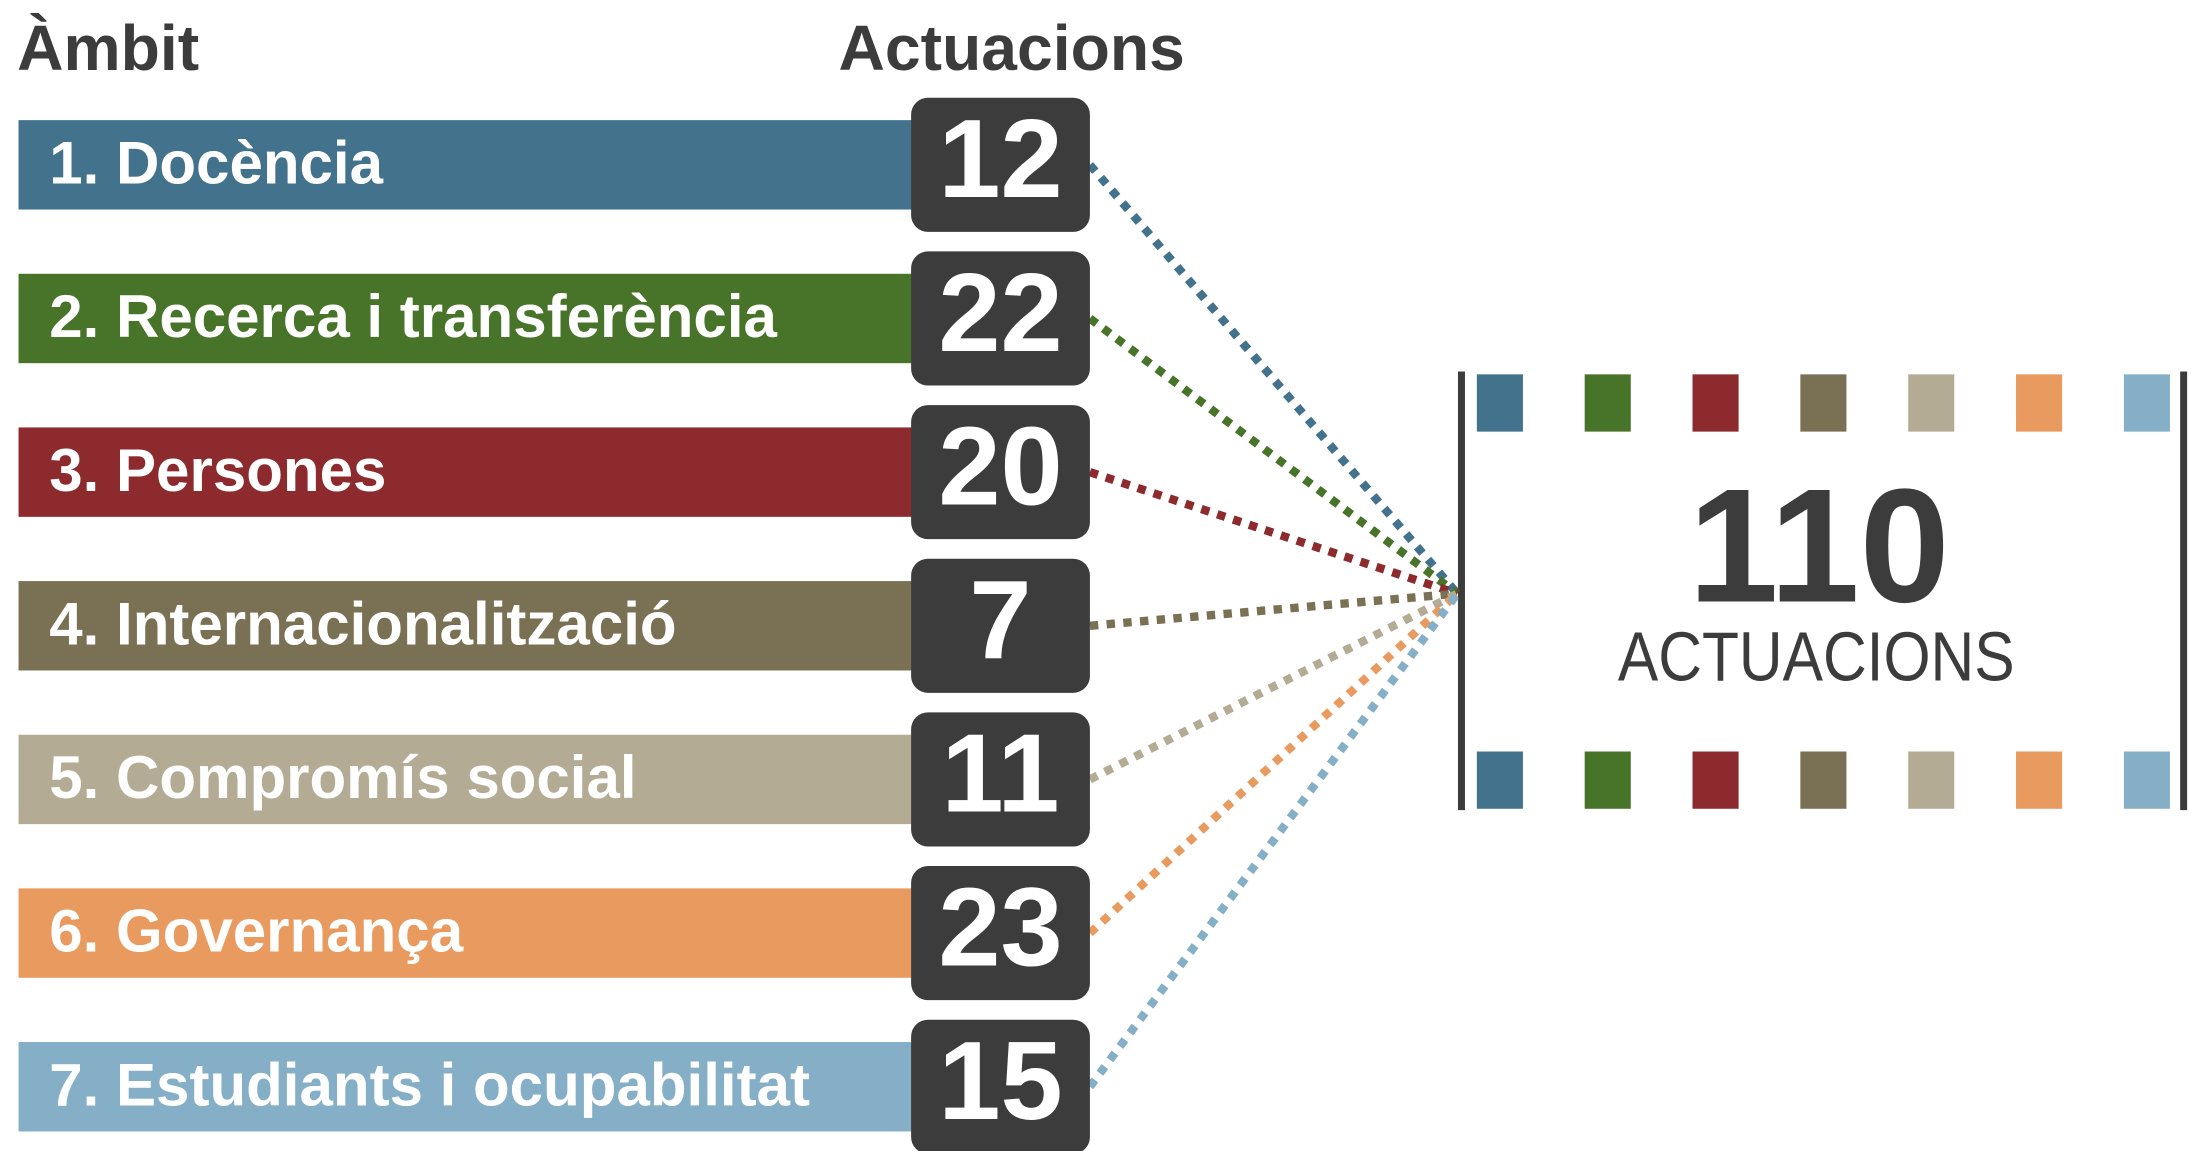  What do you see at coordinates (256, 931) in the screenshot?
I see `area-label: 6. Governança` at bounding box center [256, 931].